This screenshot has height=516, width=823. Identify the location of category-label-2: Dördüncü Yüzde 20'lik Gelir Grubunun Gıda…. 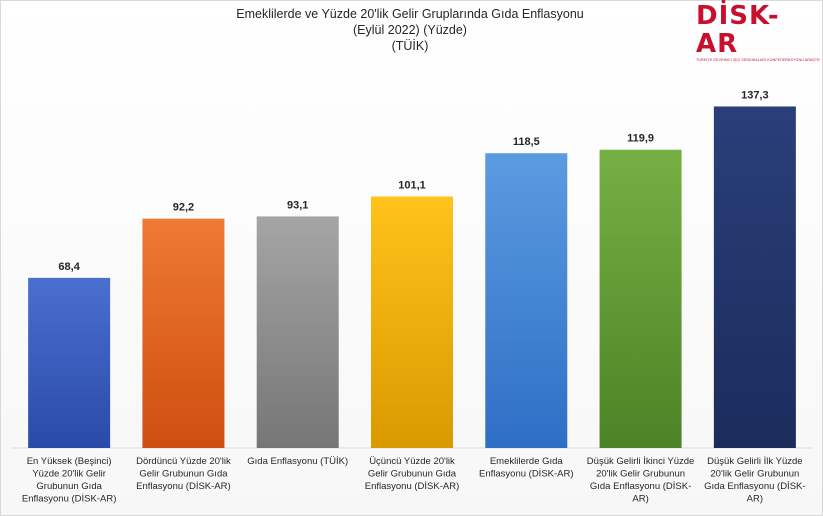
(183, 474).